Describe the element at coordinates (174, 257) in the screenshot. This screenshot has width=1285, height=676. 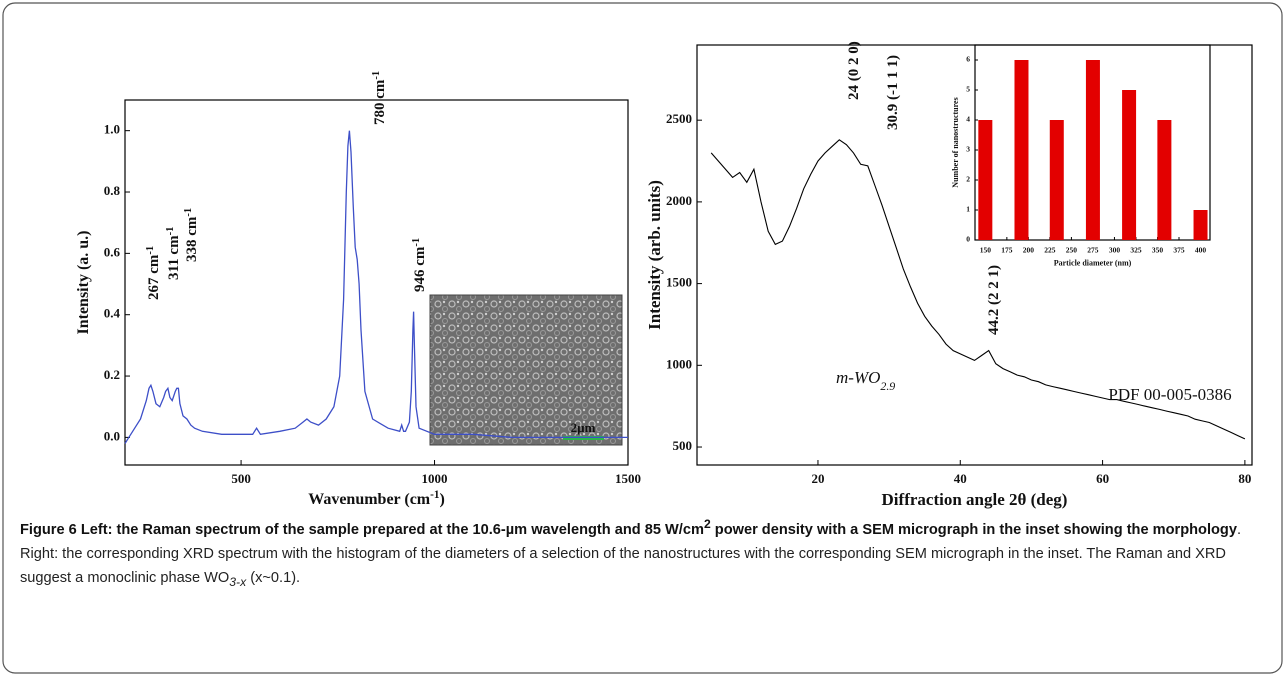
I see `annotation-part: 311 cm` at that location.